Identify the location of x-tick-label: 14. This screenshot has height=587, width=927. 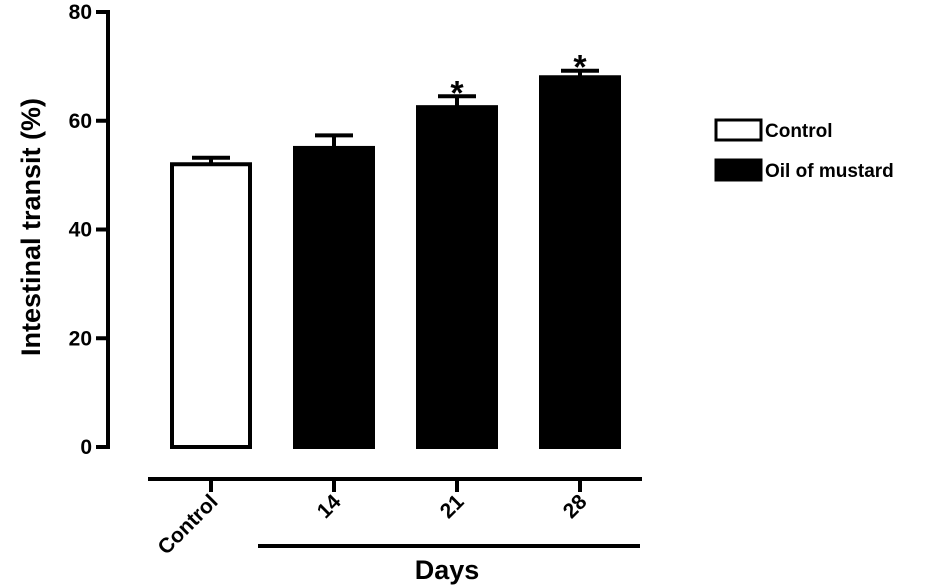
(329, 506).